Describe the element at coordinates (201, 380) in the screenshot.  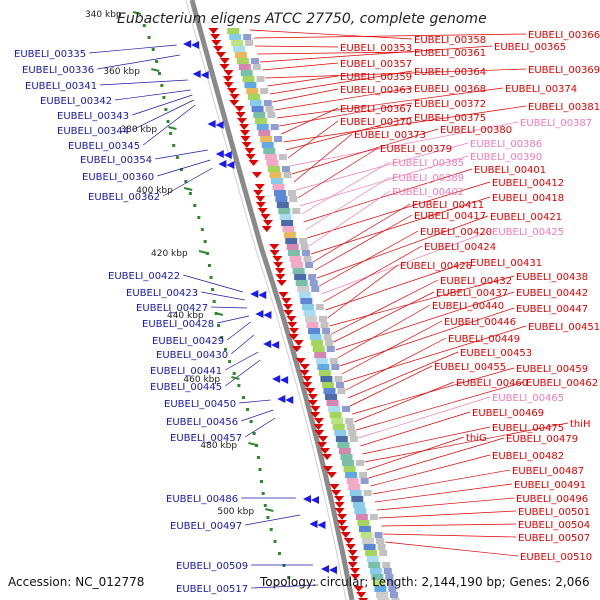
I see `position-tick-label: 460 kbp` at that location.